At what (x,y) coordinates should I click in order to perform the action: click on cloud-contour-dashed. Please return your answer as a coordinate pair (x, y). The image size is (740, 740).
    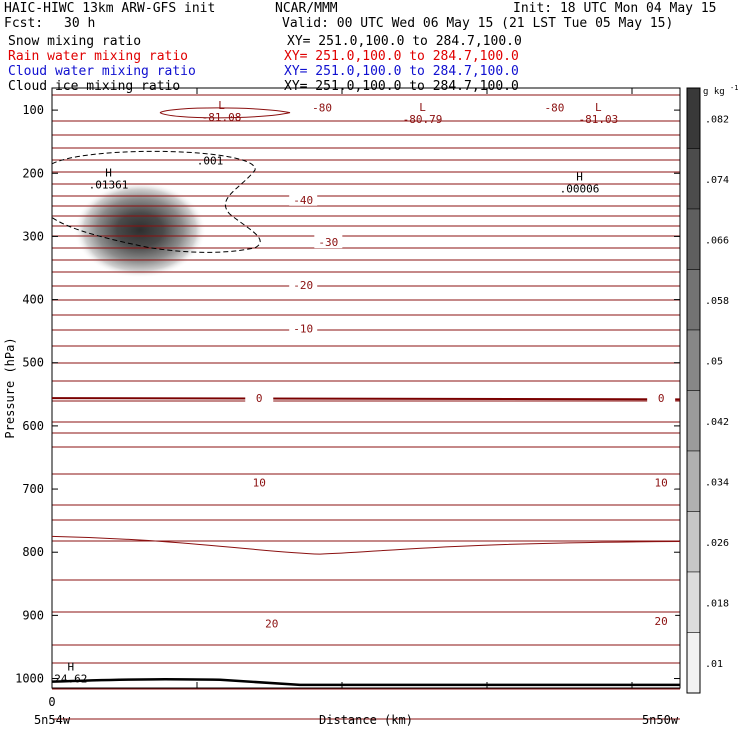
    Looking at the image, I should click on (156, 201).